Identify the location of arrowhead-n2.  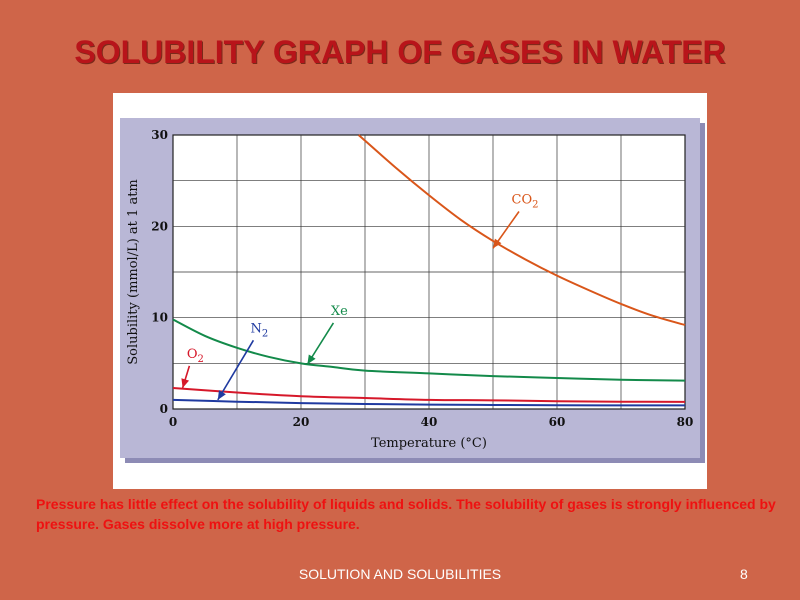
(221, 395).